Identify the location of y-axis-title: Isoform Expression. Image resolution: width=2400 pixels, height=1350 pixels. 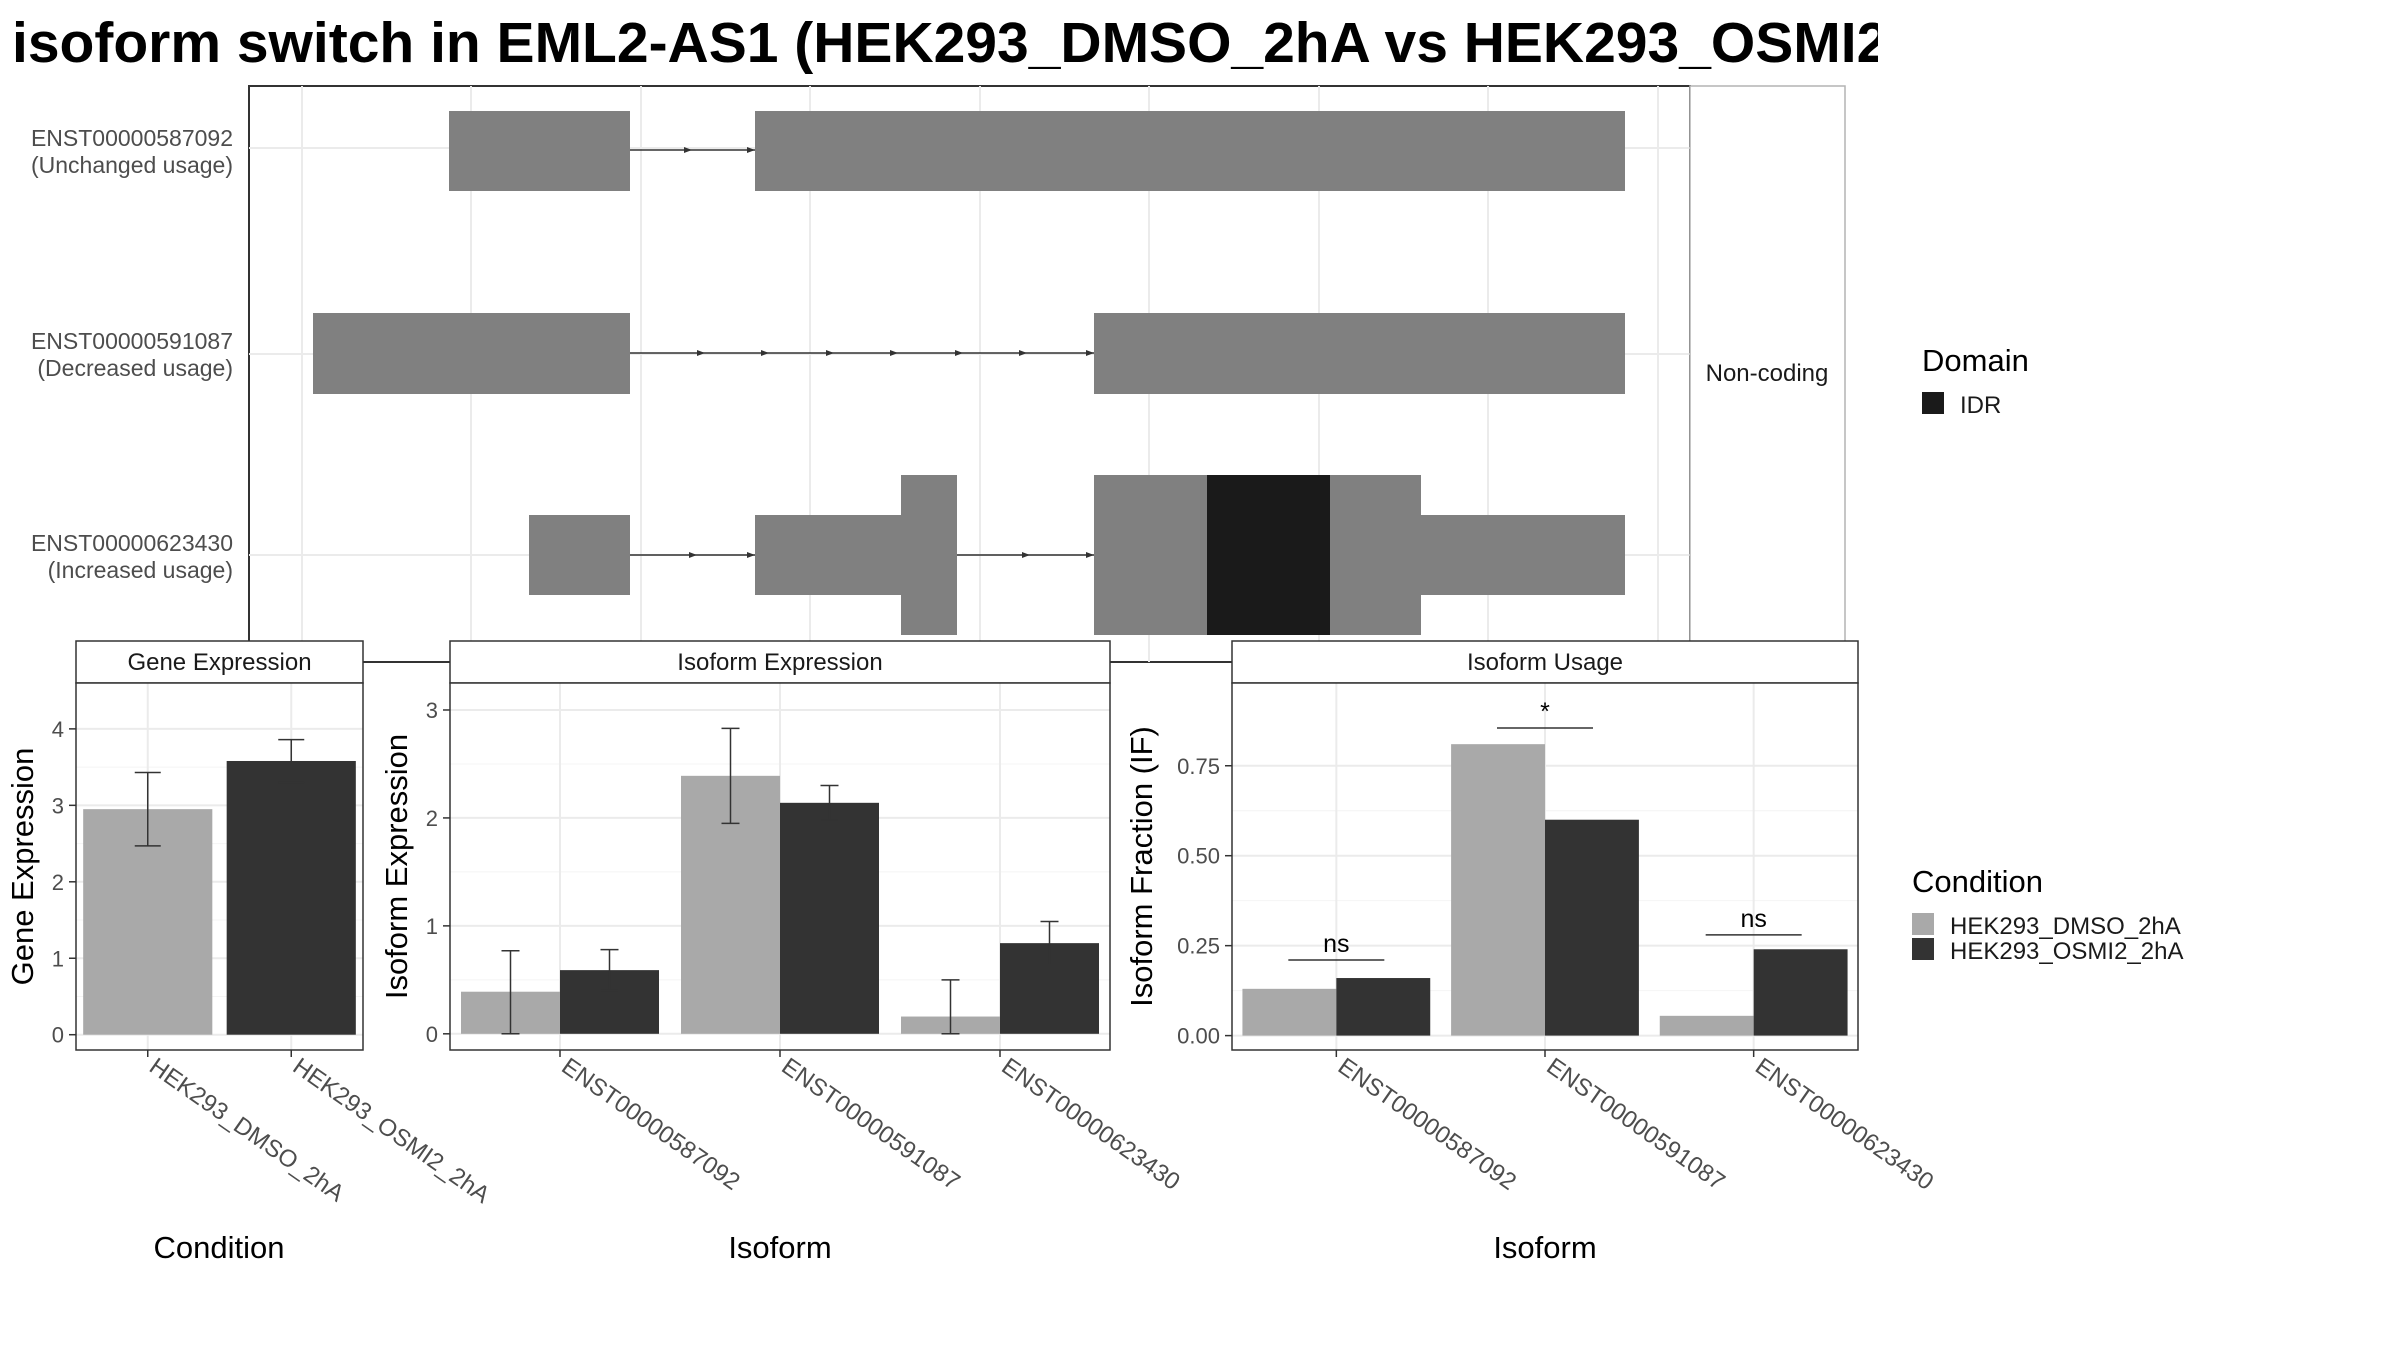
(396, 866).